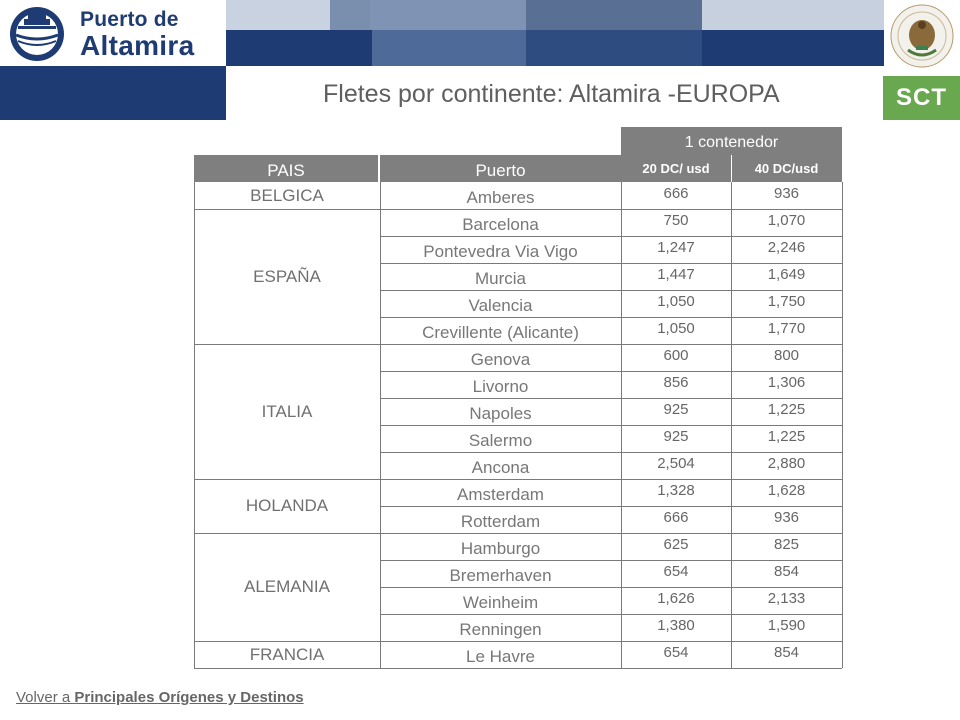  I want to click on table-cell-puerto: Amberes, so click(500, 197).